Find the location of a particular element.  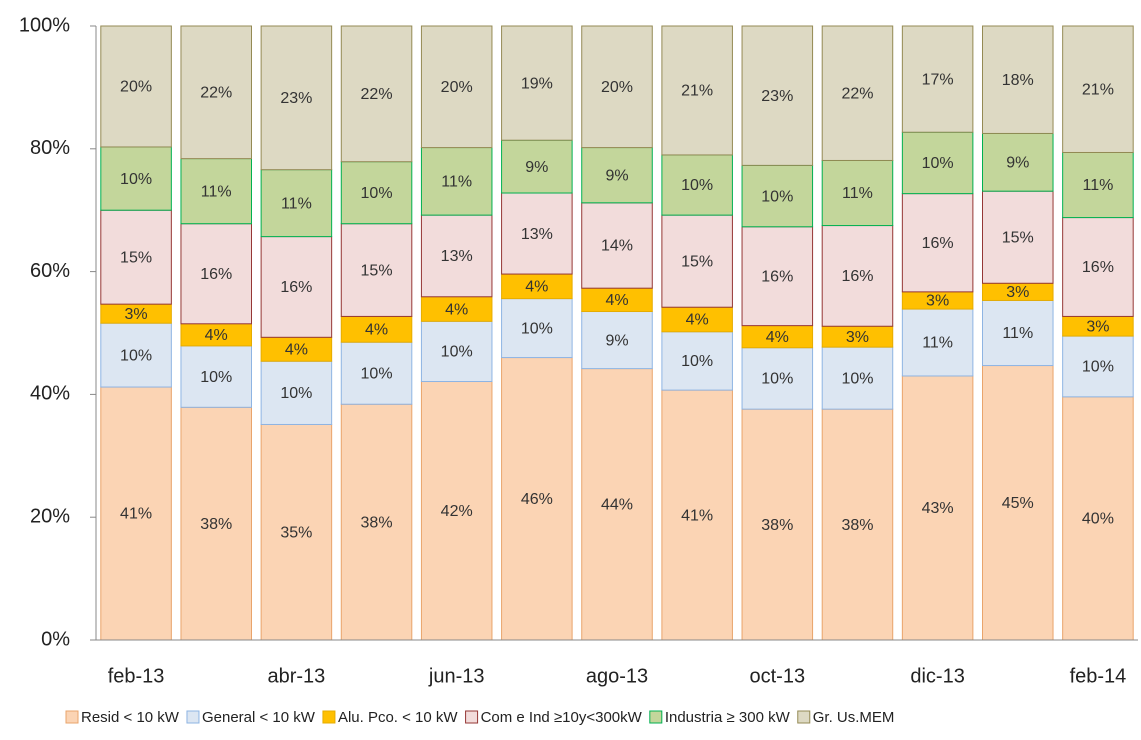

y-tick-label: 20% is located at coordinates (50, 516).